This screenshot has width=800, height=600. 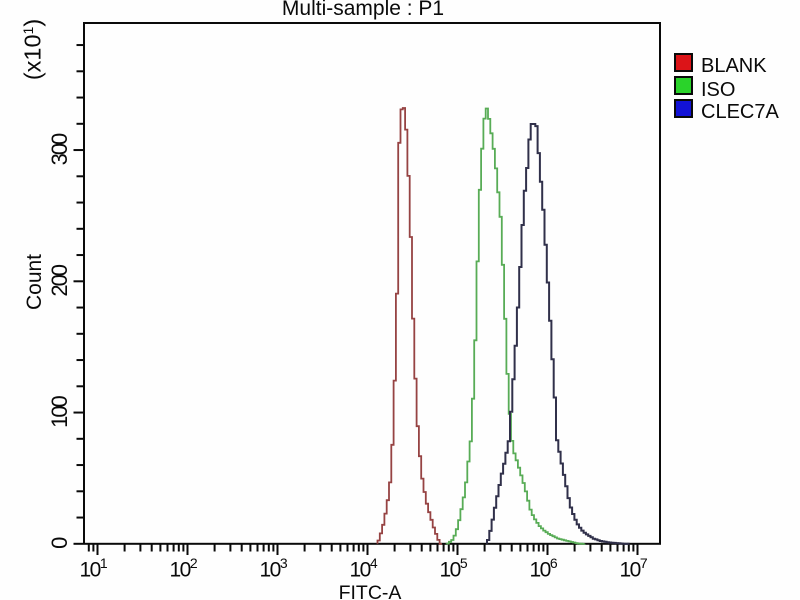 What do you see at coordinates (718, 90) in the screenshot?
I see `svg-text: ISO` at bounding box center [718, 90].